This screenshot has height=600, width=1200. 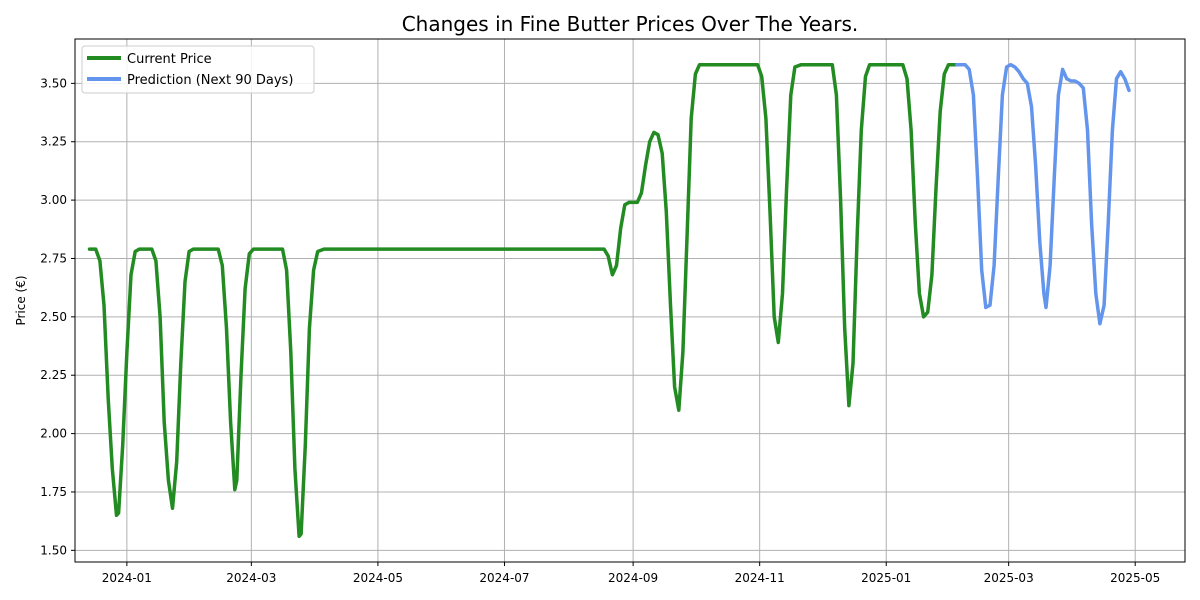 I want to click on x-tick-label: 2024-01, so click(x=127, y=578).